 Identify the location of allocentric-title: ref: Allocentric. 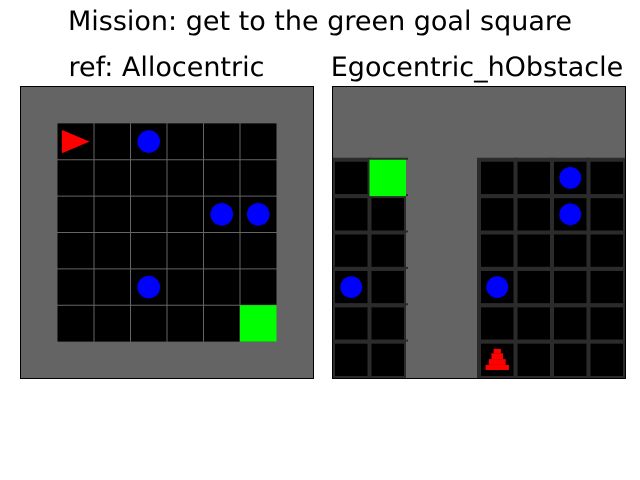
(166, 67).